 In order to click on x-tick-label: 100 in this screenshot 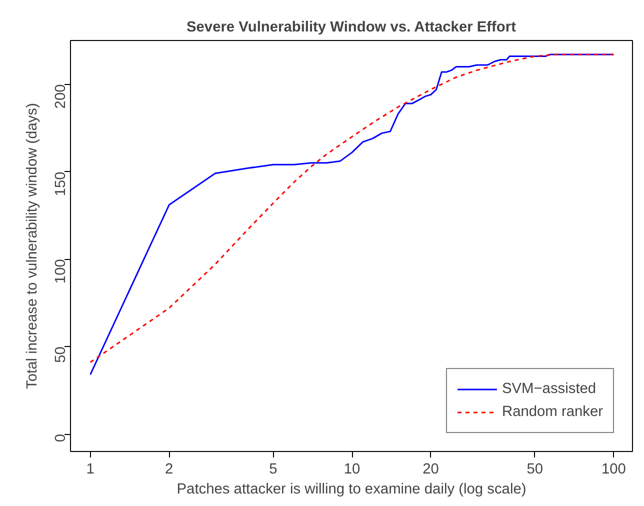, I will do `click(613, 470)`.